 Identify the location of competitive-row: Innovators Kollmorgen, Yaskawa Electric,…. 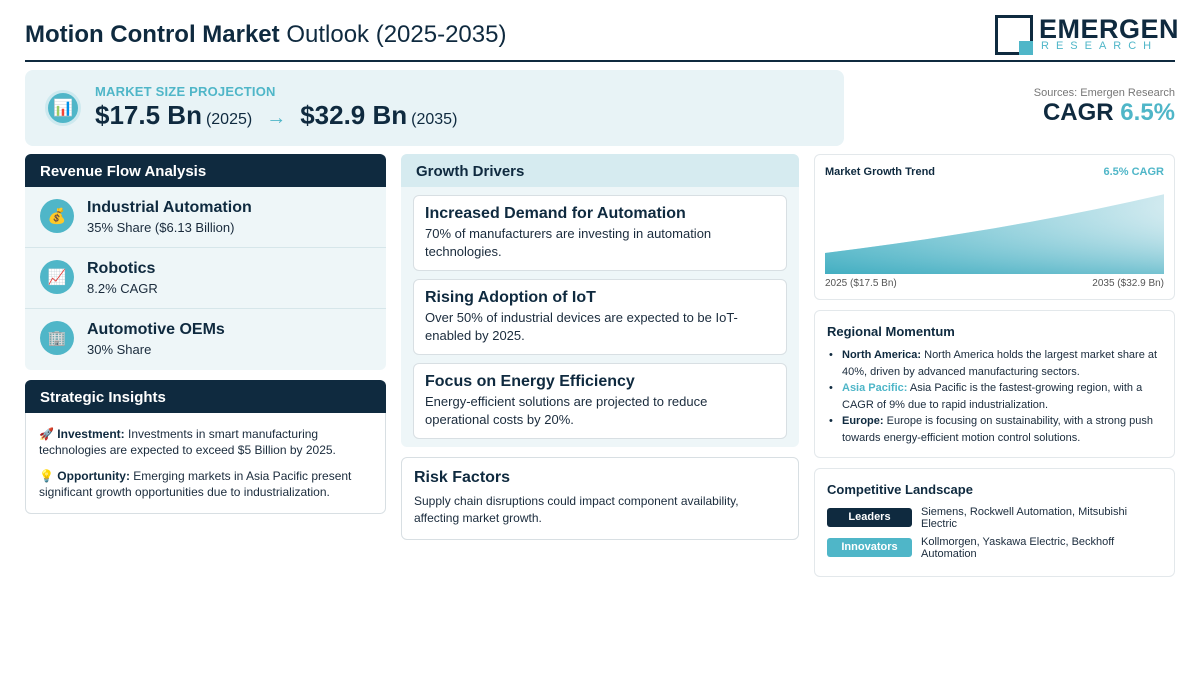
(997, 547).